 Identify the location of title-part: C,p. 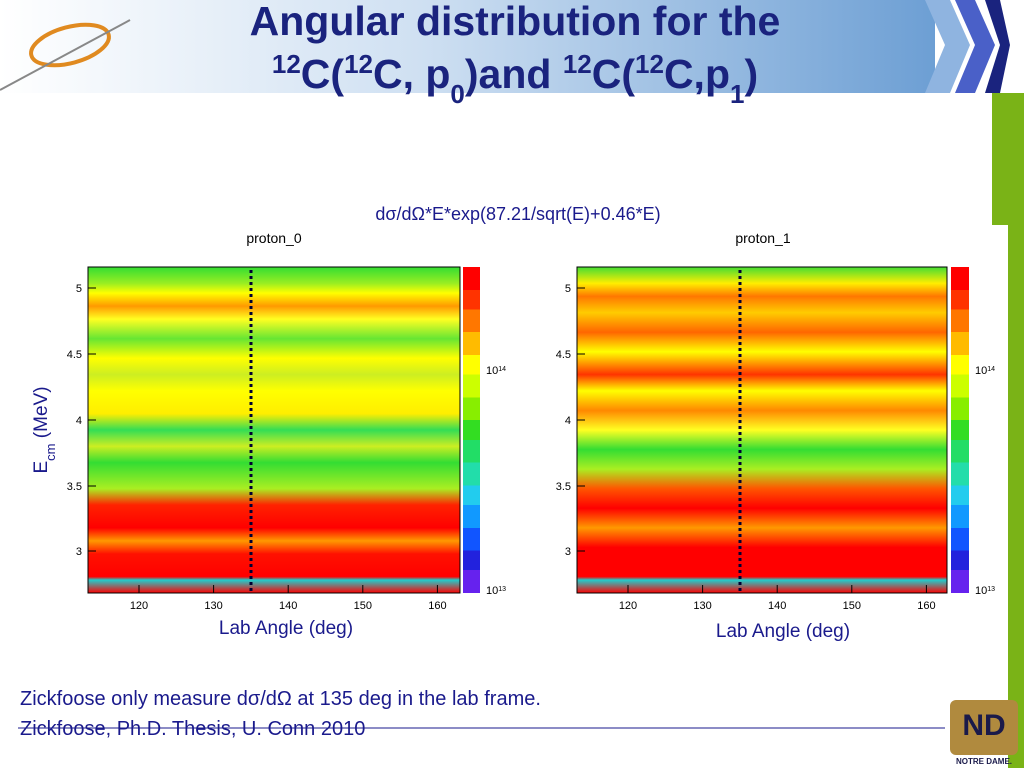
(697, 74).